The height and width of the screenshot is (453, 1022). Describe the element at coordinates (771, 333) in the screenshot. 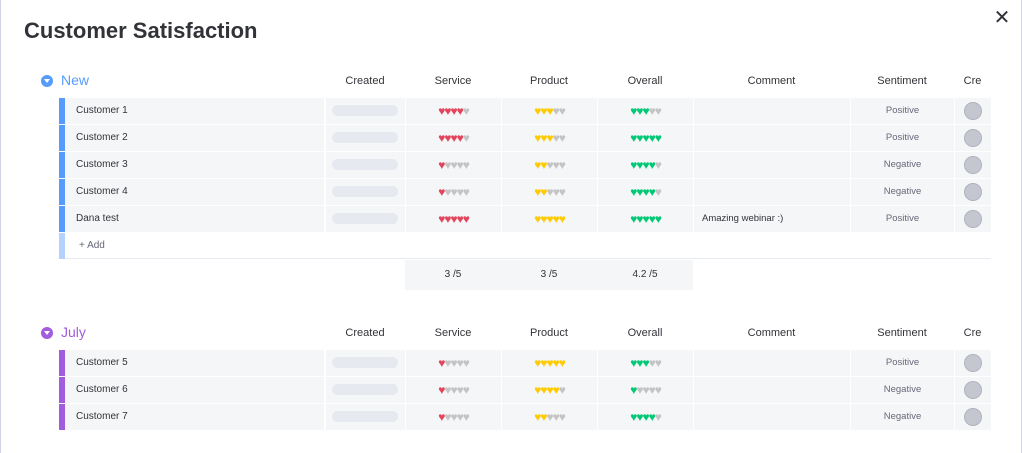

I see `column-header-comment: Comment` at that location.